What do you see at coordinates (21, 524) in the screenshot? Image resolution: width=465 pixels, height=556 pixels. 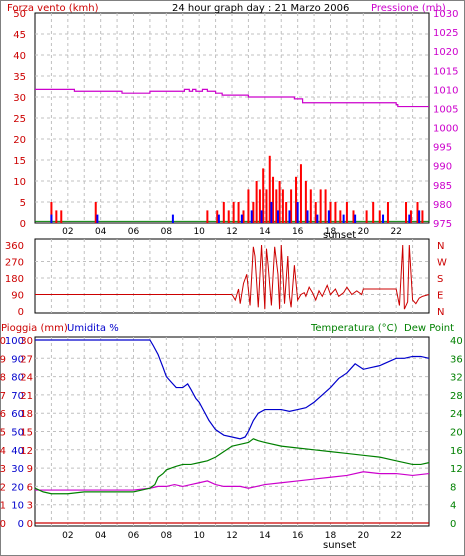 I see `humidity-tick-label: 0` at bounding box center [21, 524].